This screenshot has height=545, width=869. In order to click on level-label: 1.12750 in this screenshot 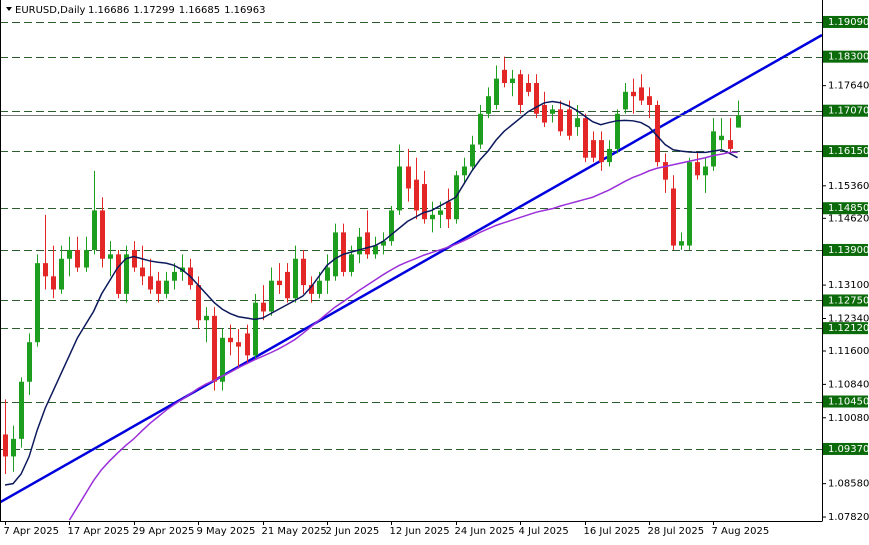, I will do `click(848, 300)`.